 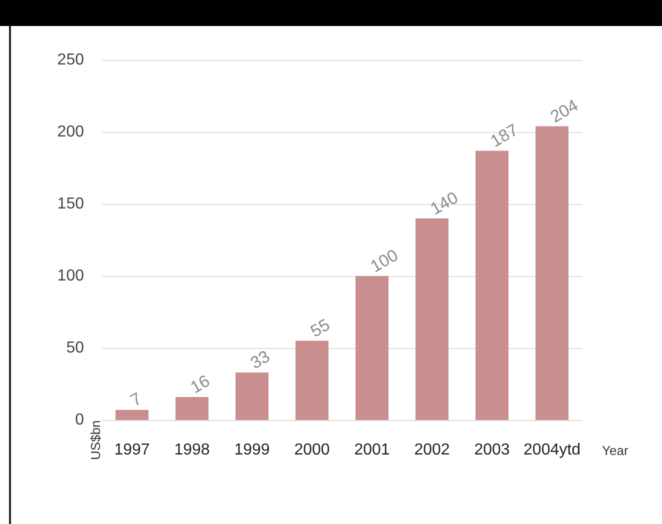 I want to click on y-tick-label: 200, so click(x=70, y=132).